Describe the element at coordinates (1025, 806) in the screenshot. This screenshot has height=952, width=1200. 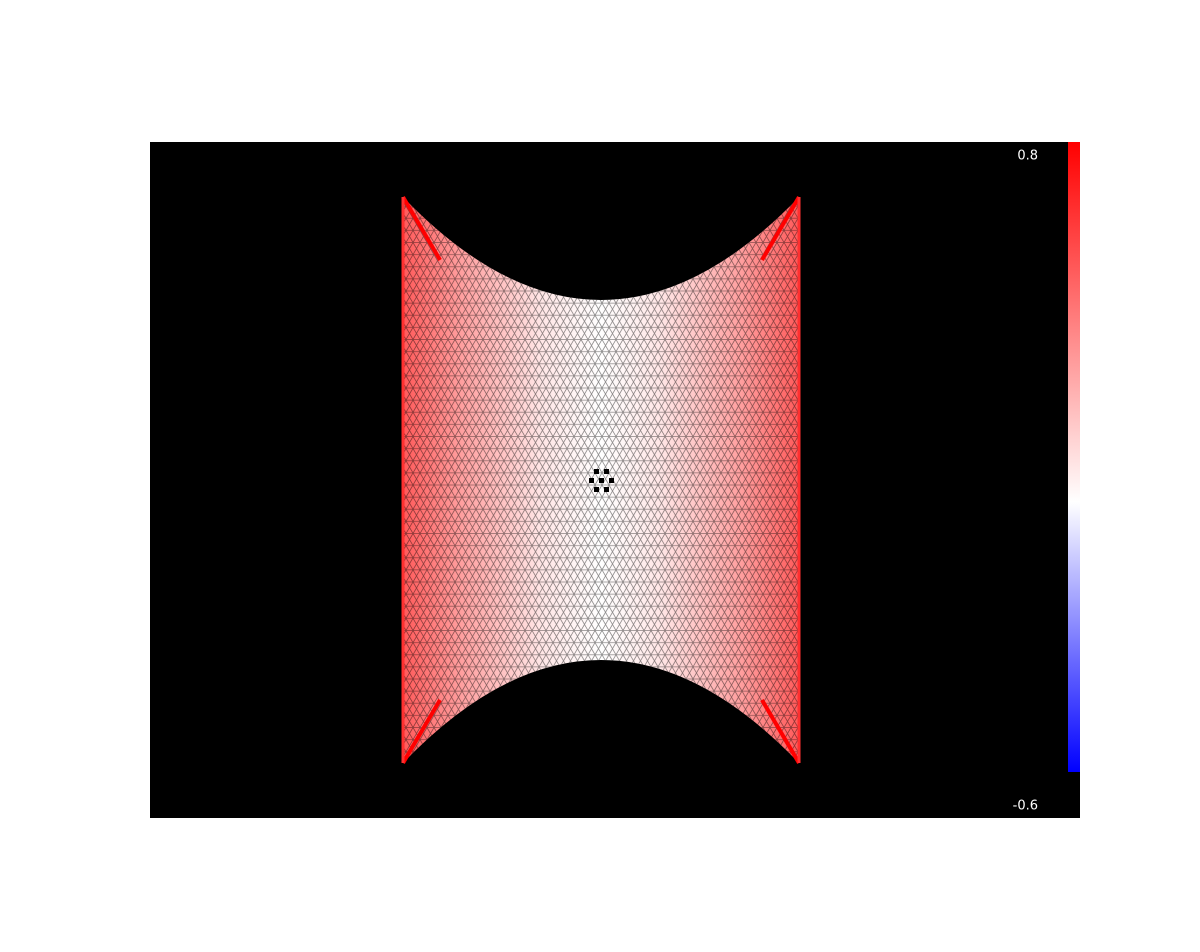
I see `colorbar-min-label: -0.6` at that location.